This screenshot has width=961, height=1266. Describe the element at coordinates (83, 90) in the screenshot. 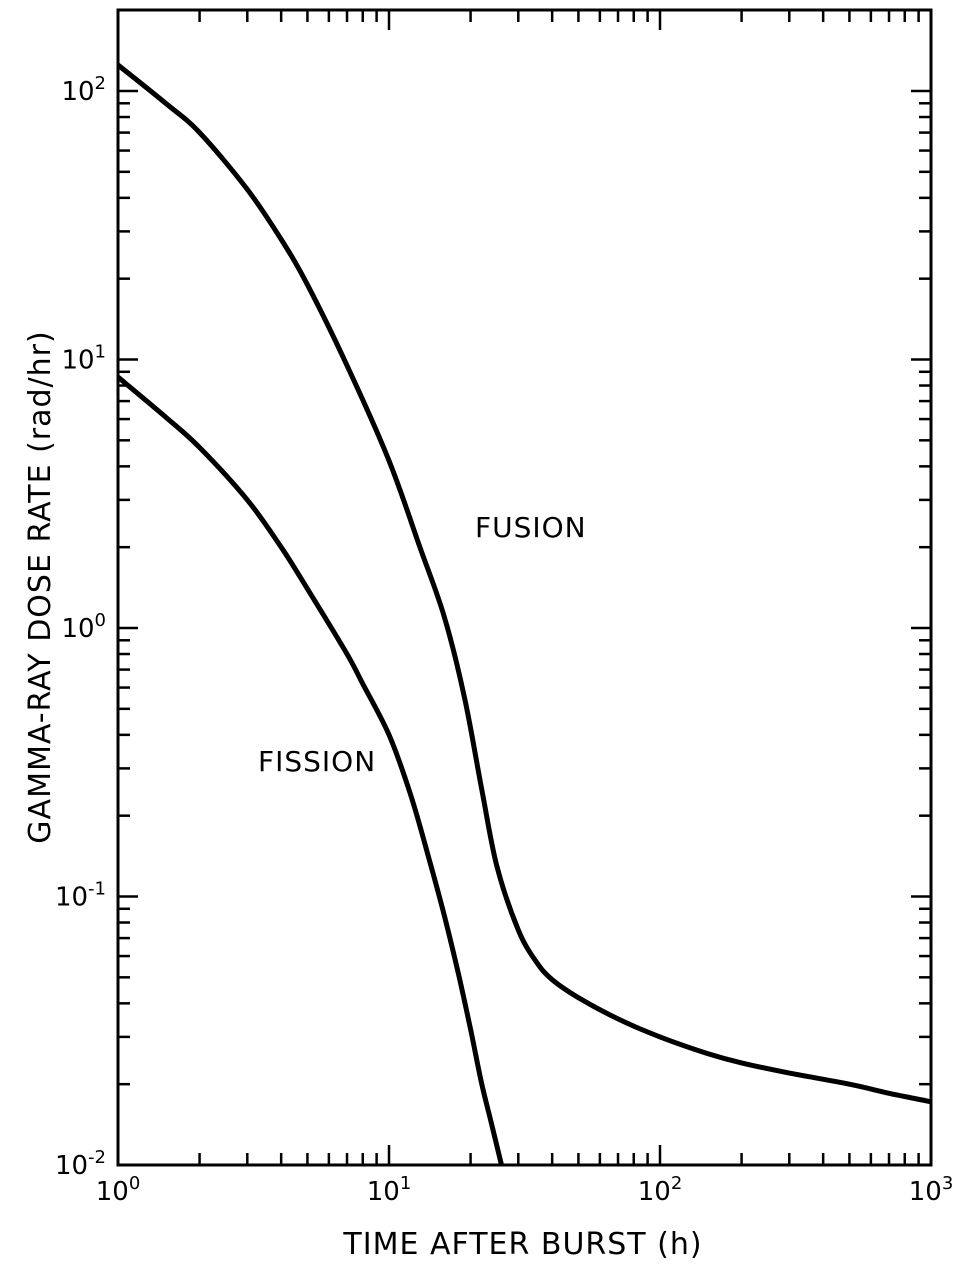

I see `y-tick-label: 10²` at that location.